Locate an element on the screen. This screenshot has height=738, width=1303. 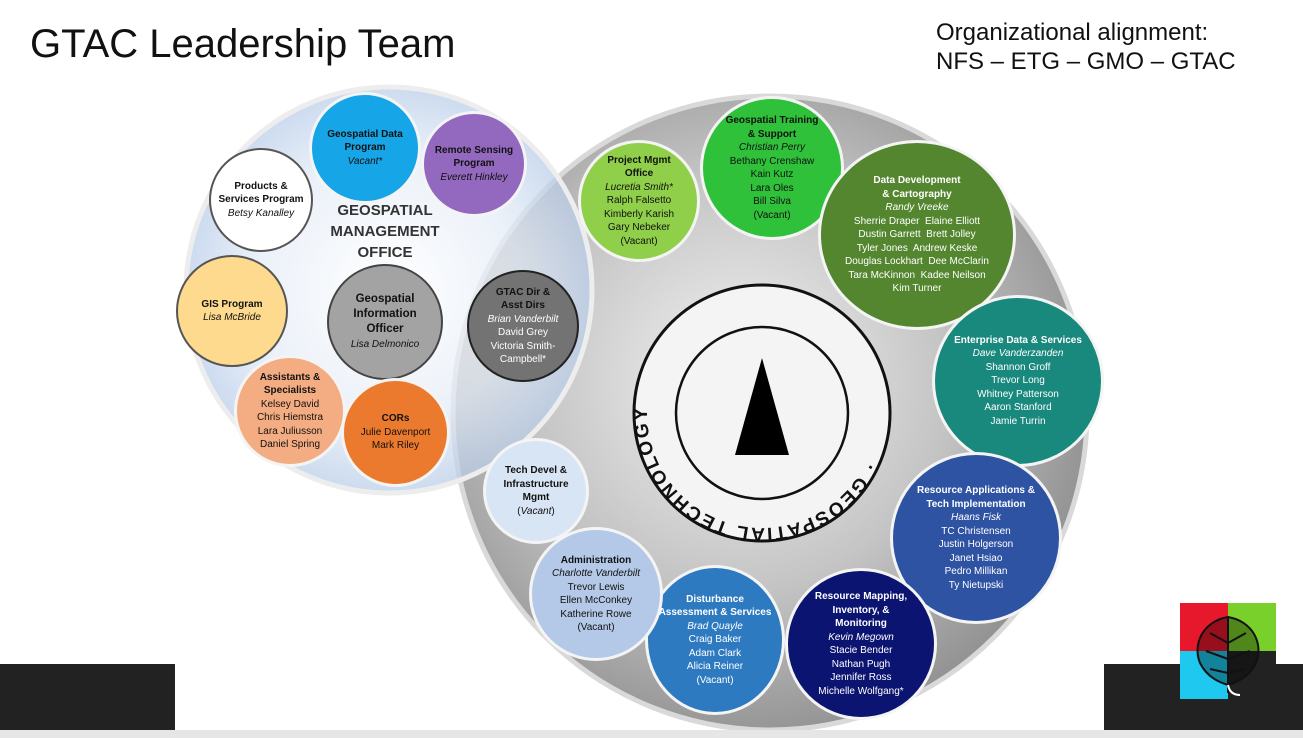
gmo-label-line: GEOSPATIAL is located at coordinates (385, 210).